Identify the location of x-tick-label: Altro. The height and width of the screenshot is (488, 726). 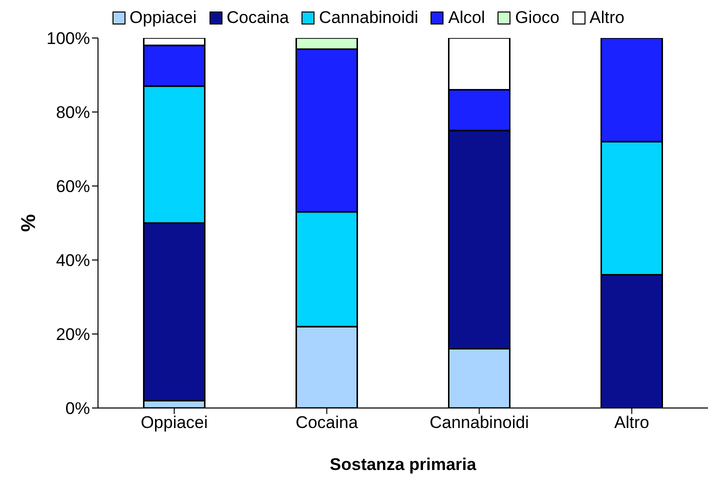
(632, 422).